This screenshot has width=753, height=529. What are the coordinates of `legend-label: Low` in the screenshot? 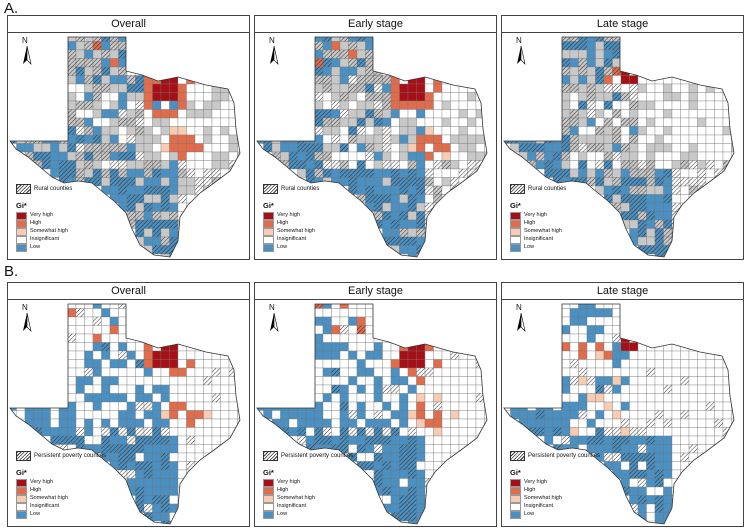 It's located at (529, 514).